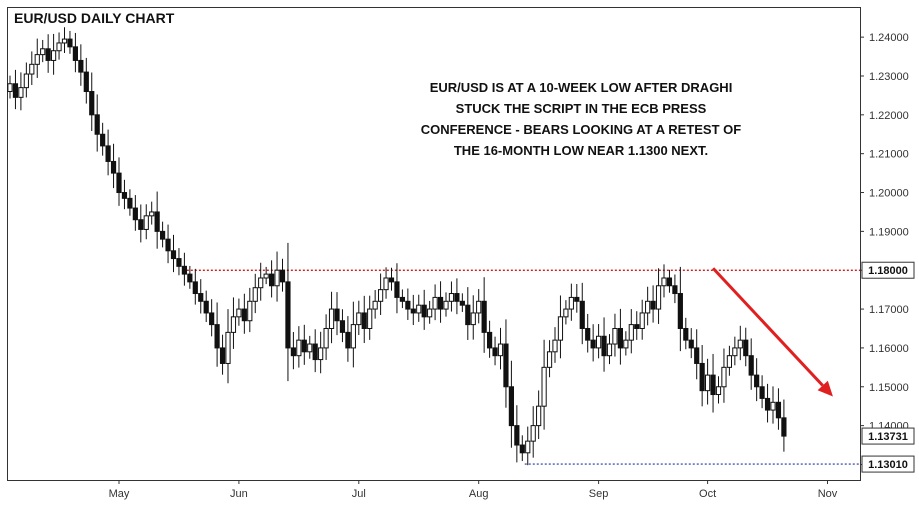  Describe the element at coordinates (889, 194) in the screenshot. I see `y-tick-label: 1.20000` at that location.